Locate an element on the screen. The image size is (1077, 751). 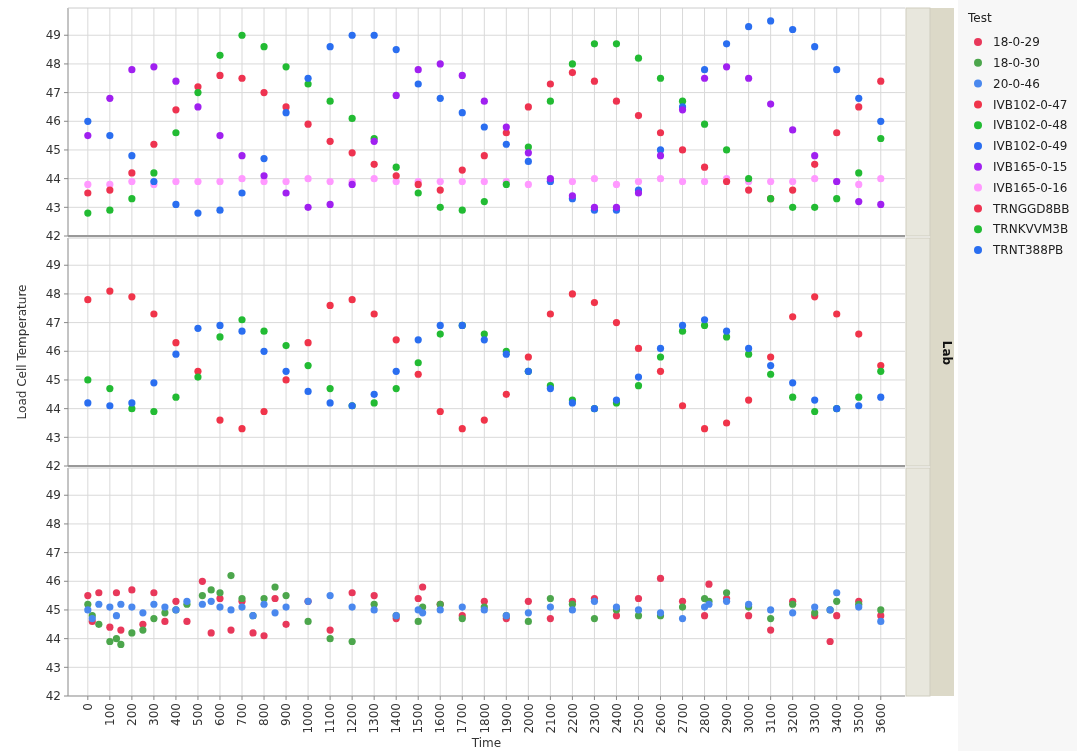
legend-label: IVB165-0-16 is located at coordinates (1030, 187).